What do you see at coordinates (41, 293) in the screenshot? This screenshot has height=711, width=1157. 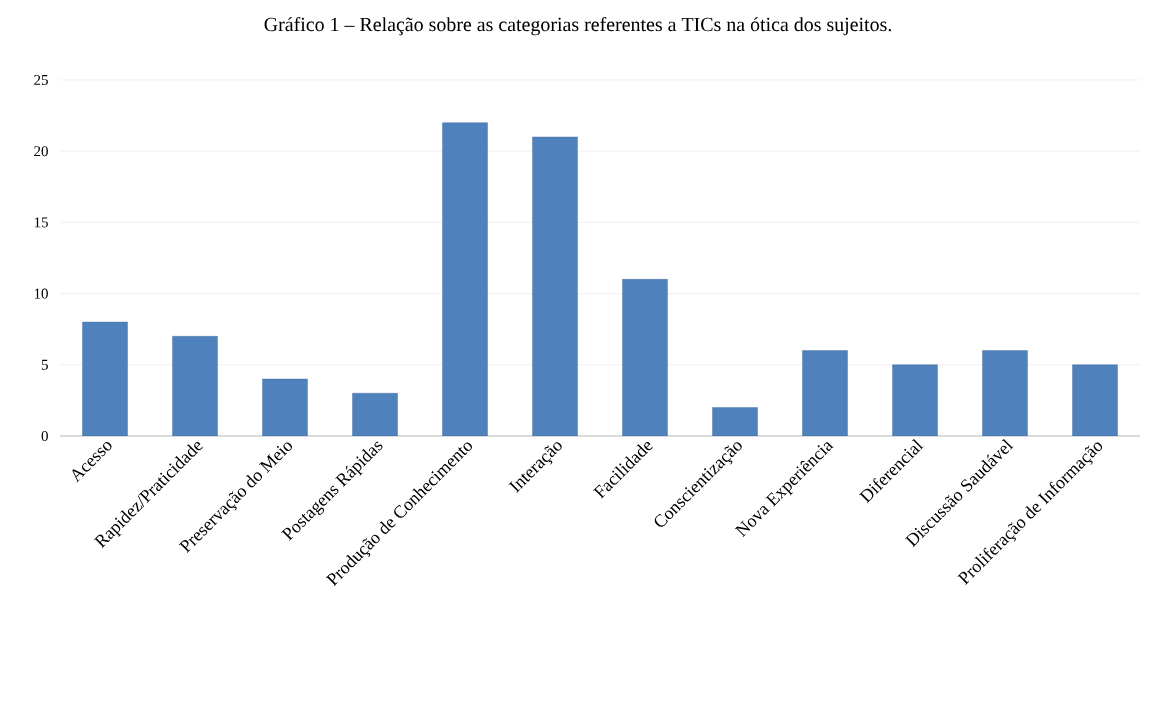 I see `y-tick-label: 10` at bounding box center [41, 293].